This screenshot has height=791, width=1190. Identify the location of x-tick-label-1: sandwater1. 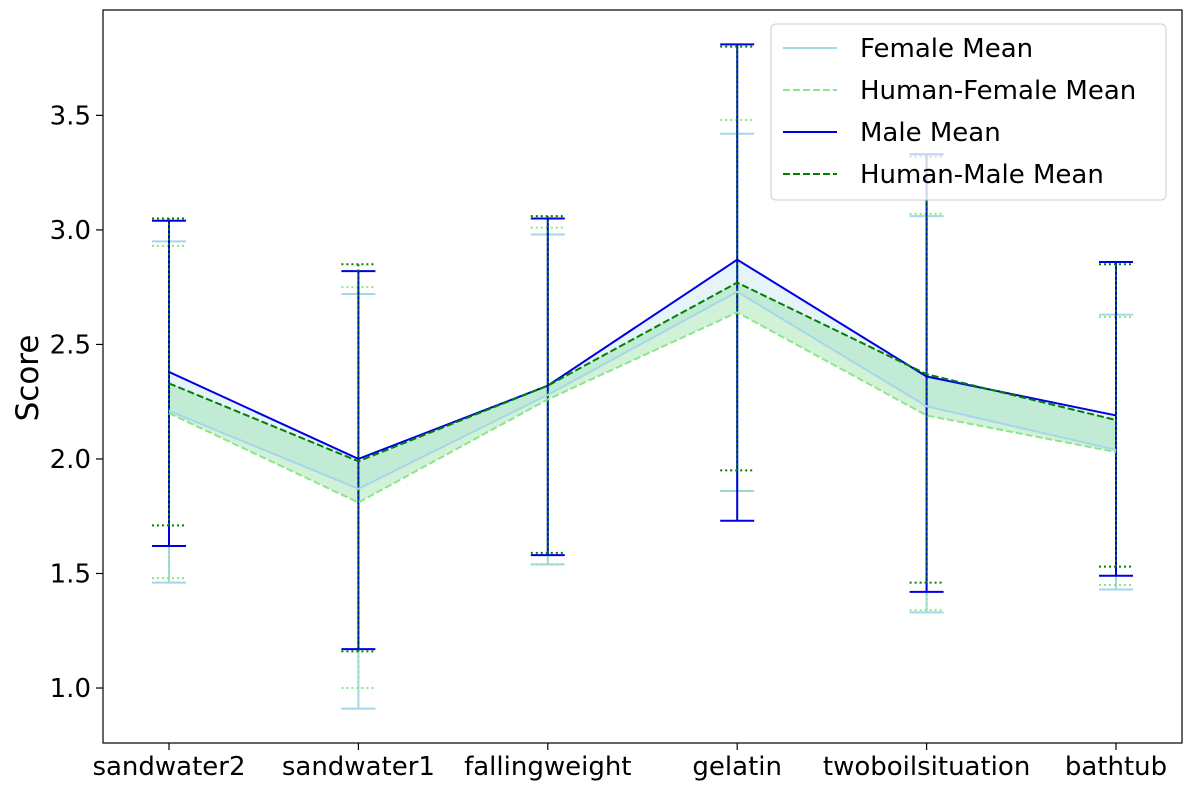
(358, 767).